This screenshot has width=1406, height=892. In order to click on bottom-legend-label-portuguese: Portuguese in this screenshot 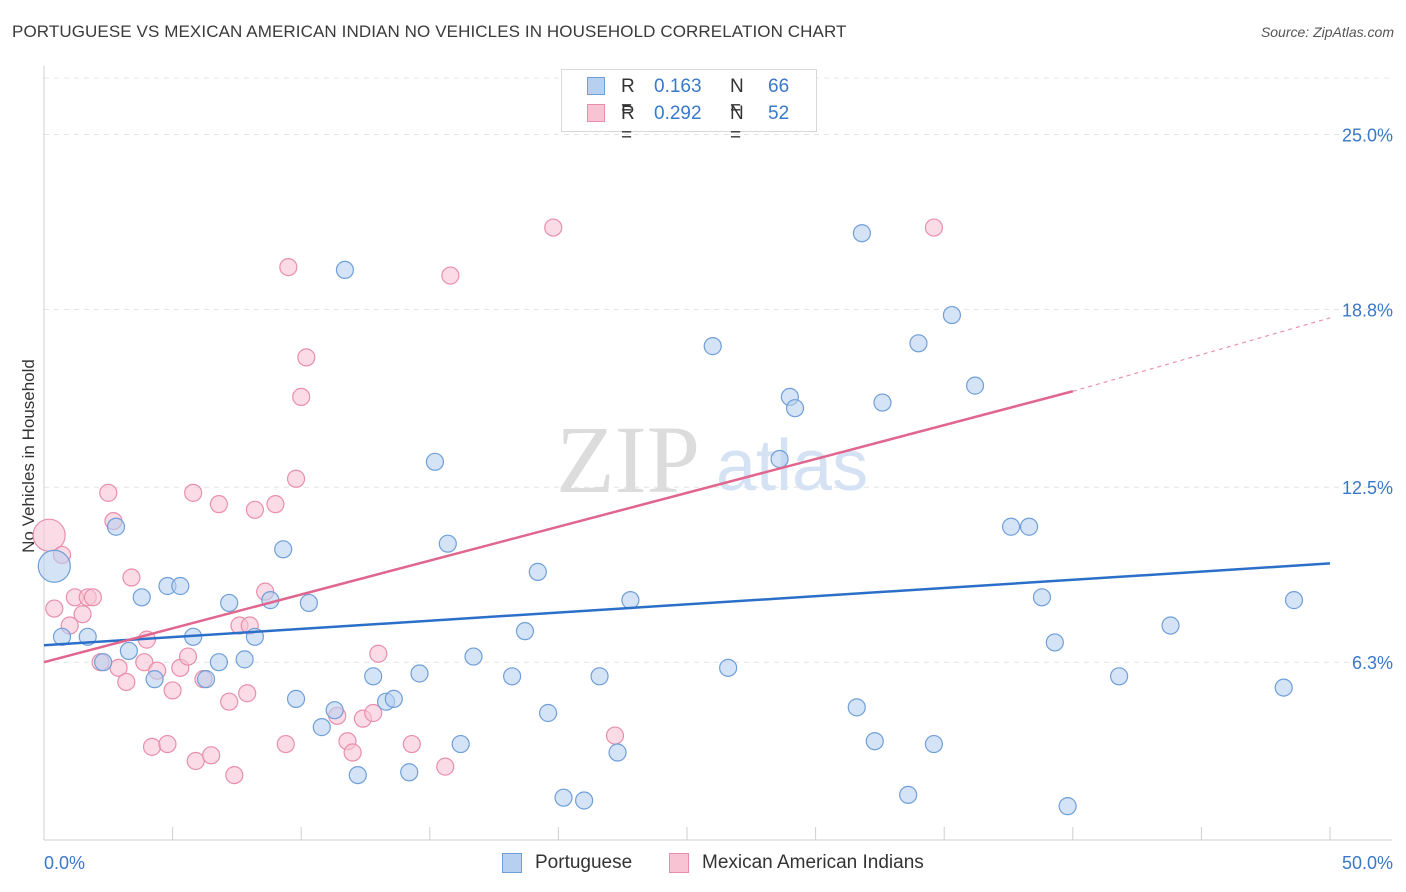, I will do `click(584, 862)`.